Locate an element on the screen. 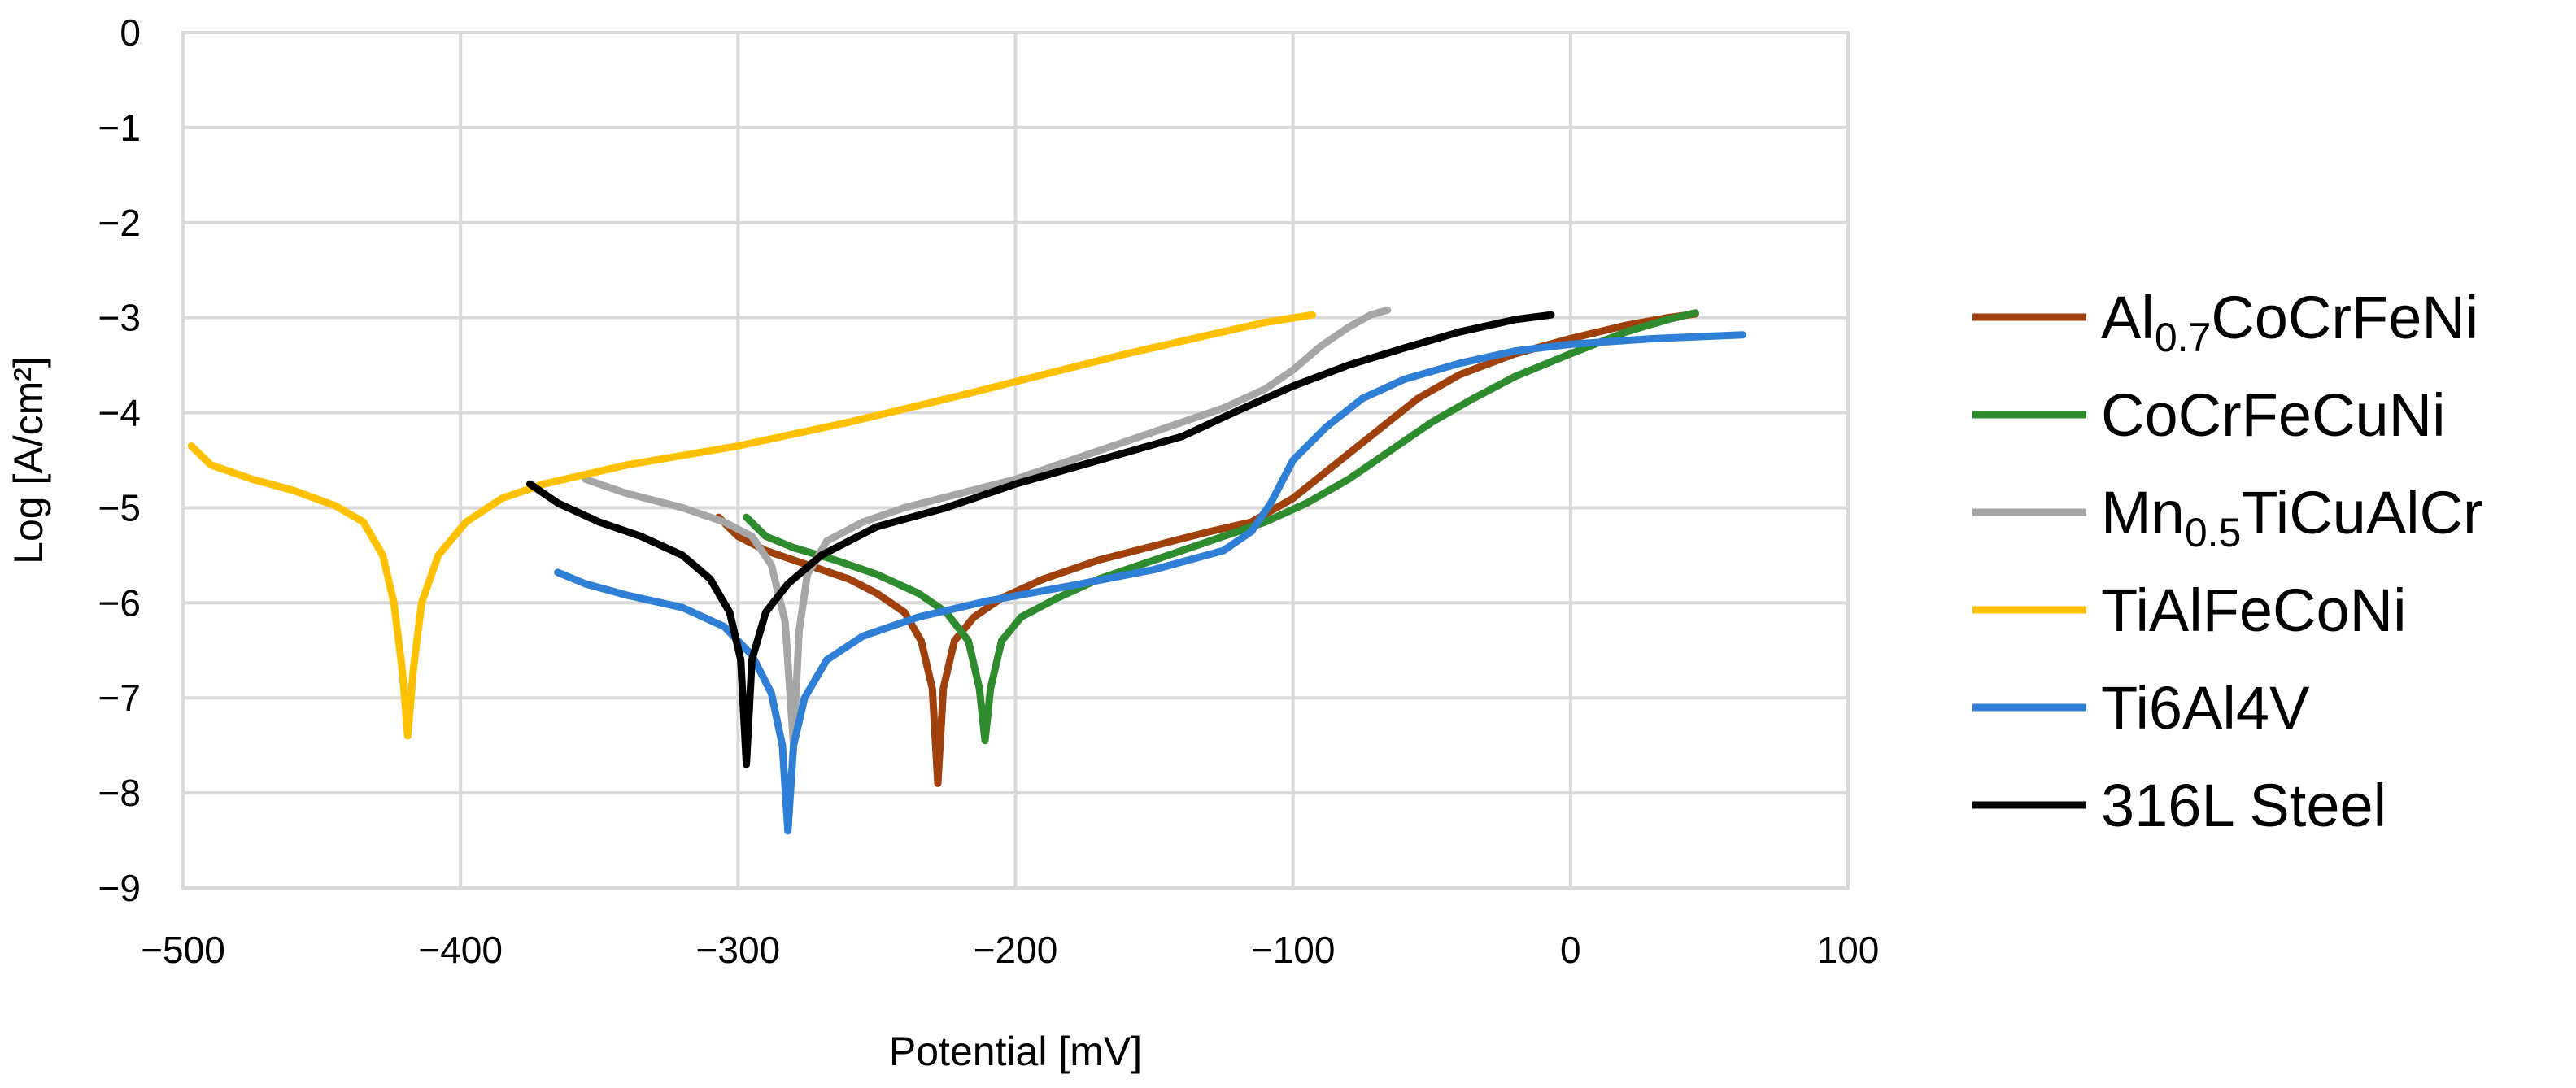 Image resolution: width=2576 pixels, height=1088 pixels. y-axis-title: Log [A/cm²] is located at coordinates (28, 460).